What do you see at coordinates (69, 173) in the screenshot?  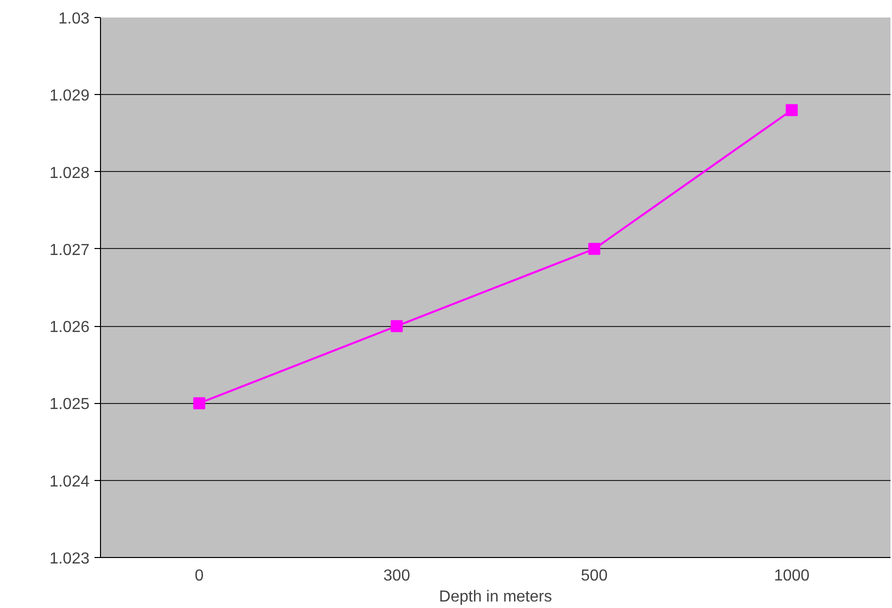 I see `y-tick-label: 1.028` at bounding box center [69, 173].